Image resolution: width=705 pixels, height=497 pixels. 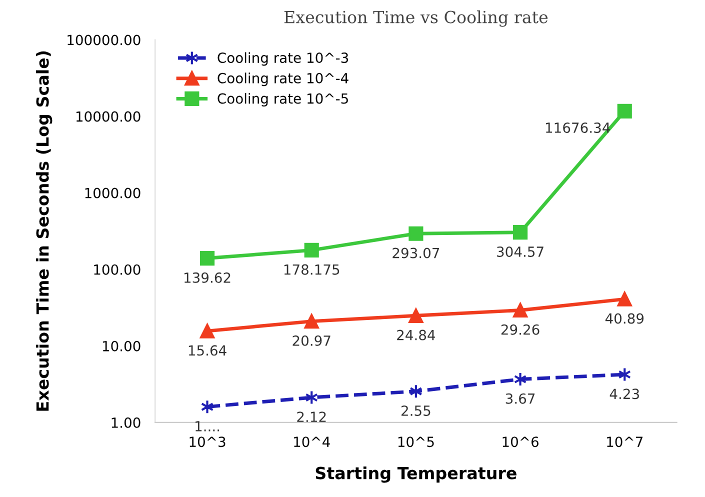 What do you see at coordinates (121, 346) in the screenshot?
I see `y-tick-label: 10.00` at bounding box center [121, 346].